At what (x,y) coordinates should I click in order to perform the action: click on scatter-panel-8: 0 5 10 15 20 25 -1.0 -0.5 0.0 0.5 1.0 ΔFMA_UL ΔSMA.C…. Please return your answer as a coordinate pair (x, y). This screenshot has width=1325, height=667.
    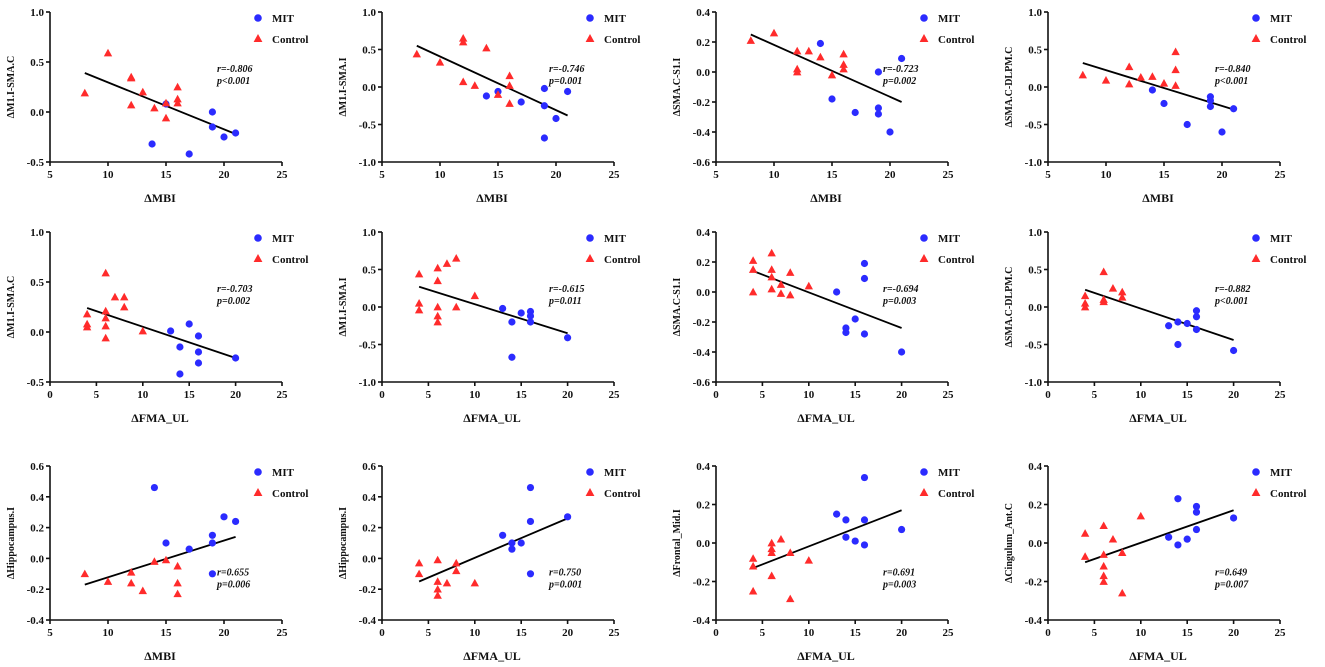
    Looking at the image, I should click on (1155, 326).